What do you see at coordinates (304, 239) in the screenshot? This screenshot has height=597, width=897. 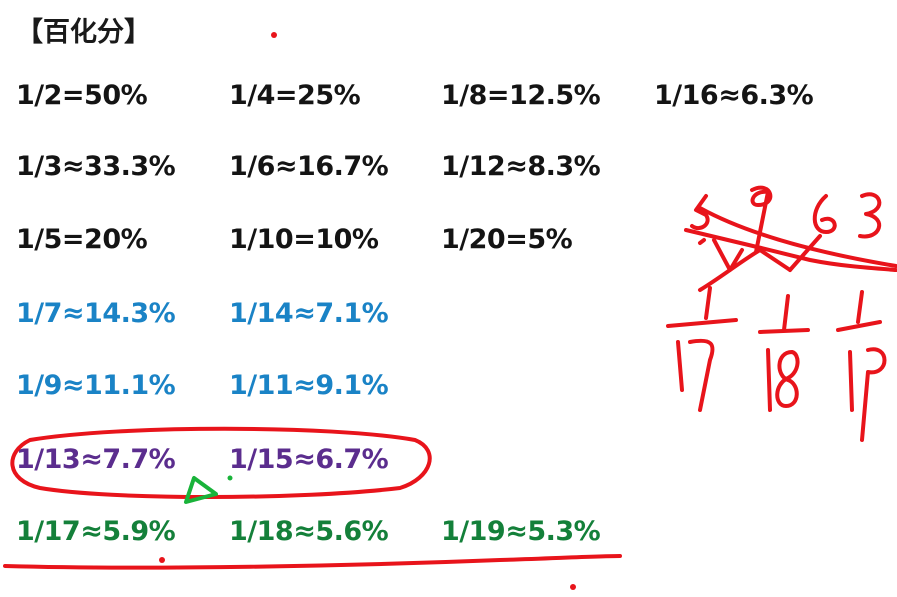 I see `fraction-item: 1/10=10%` at bounding box center [304, 239].